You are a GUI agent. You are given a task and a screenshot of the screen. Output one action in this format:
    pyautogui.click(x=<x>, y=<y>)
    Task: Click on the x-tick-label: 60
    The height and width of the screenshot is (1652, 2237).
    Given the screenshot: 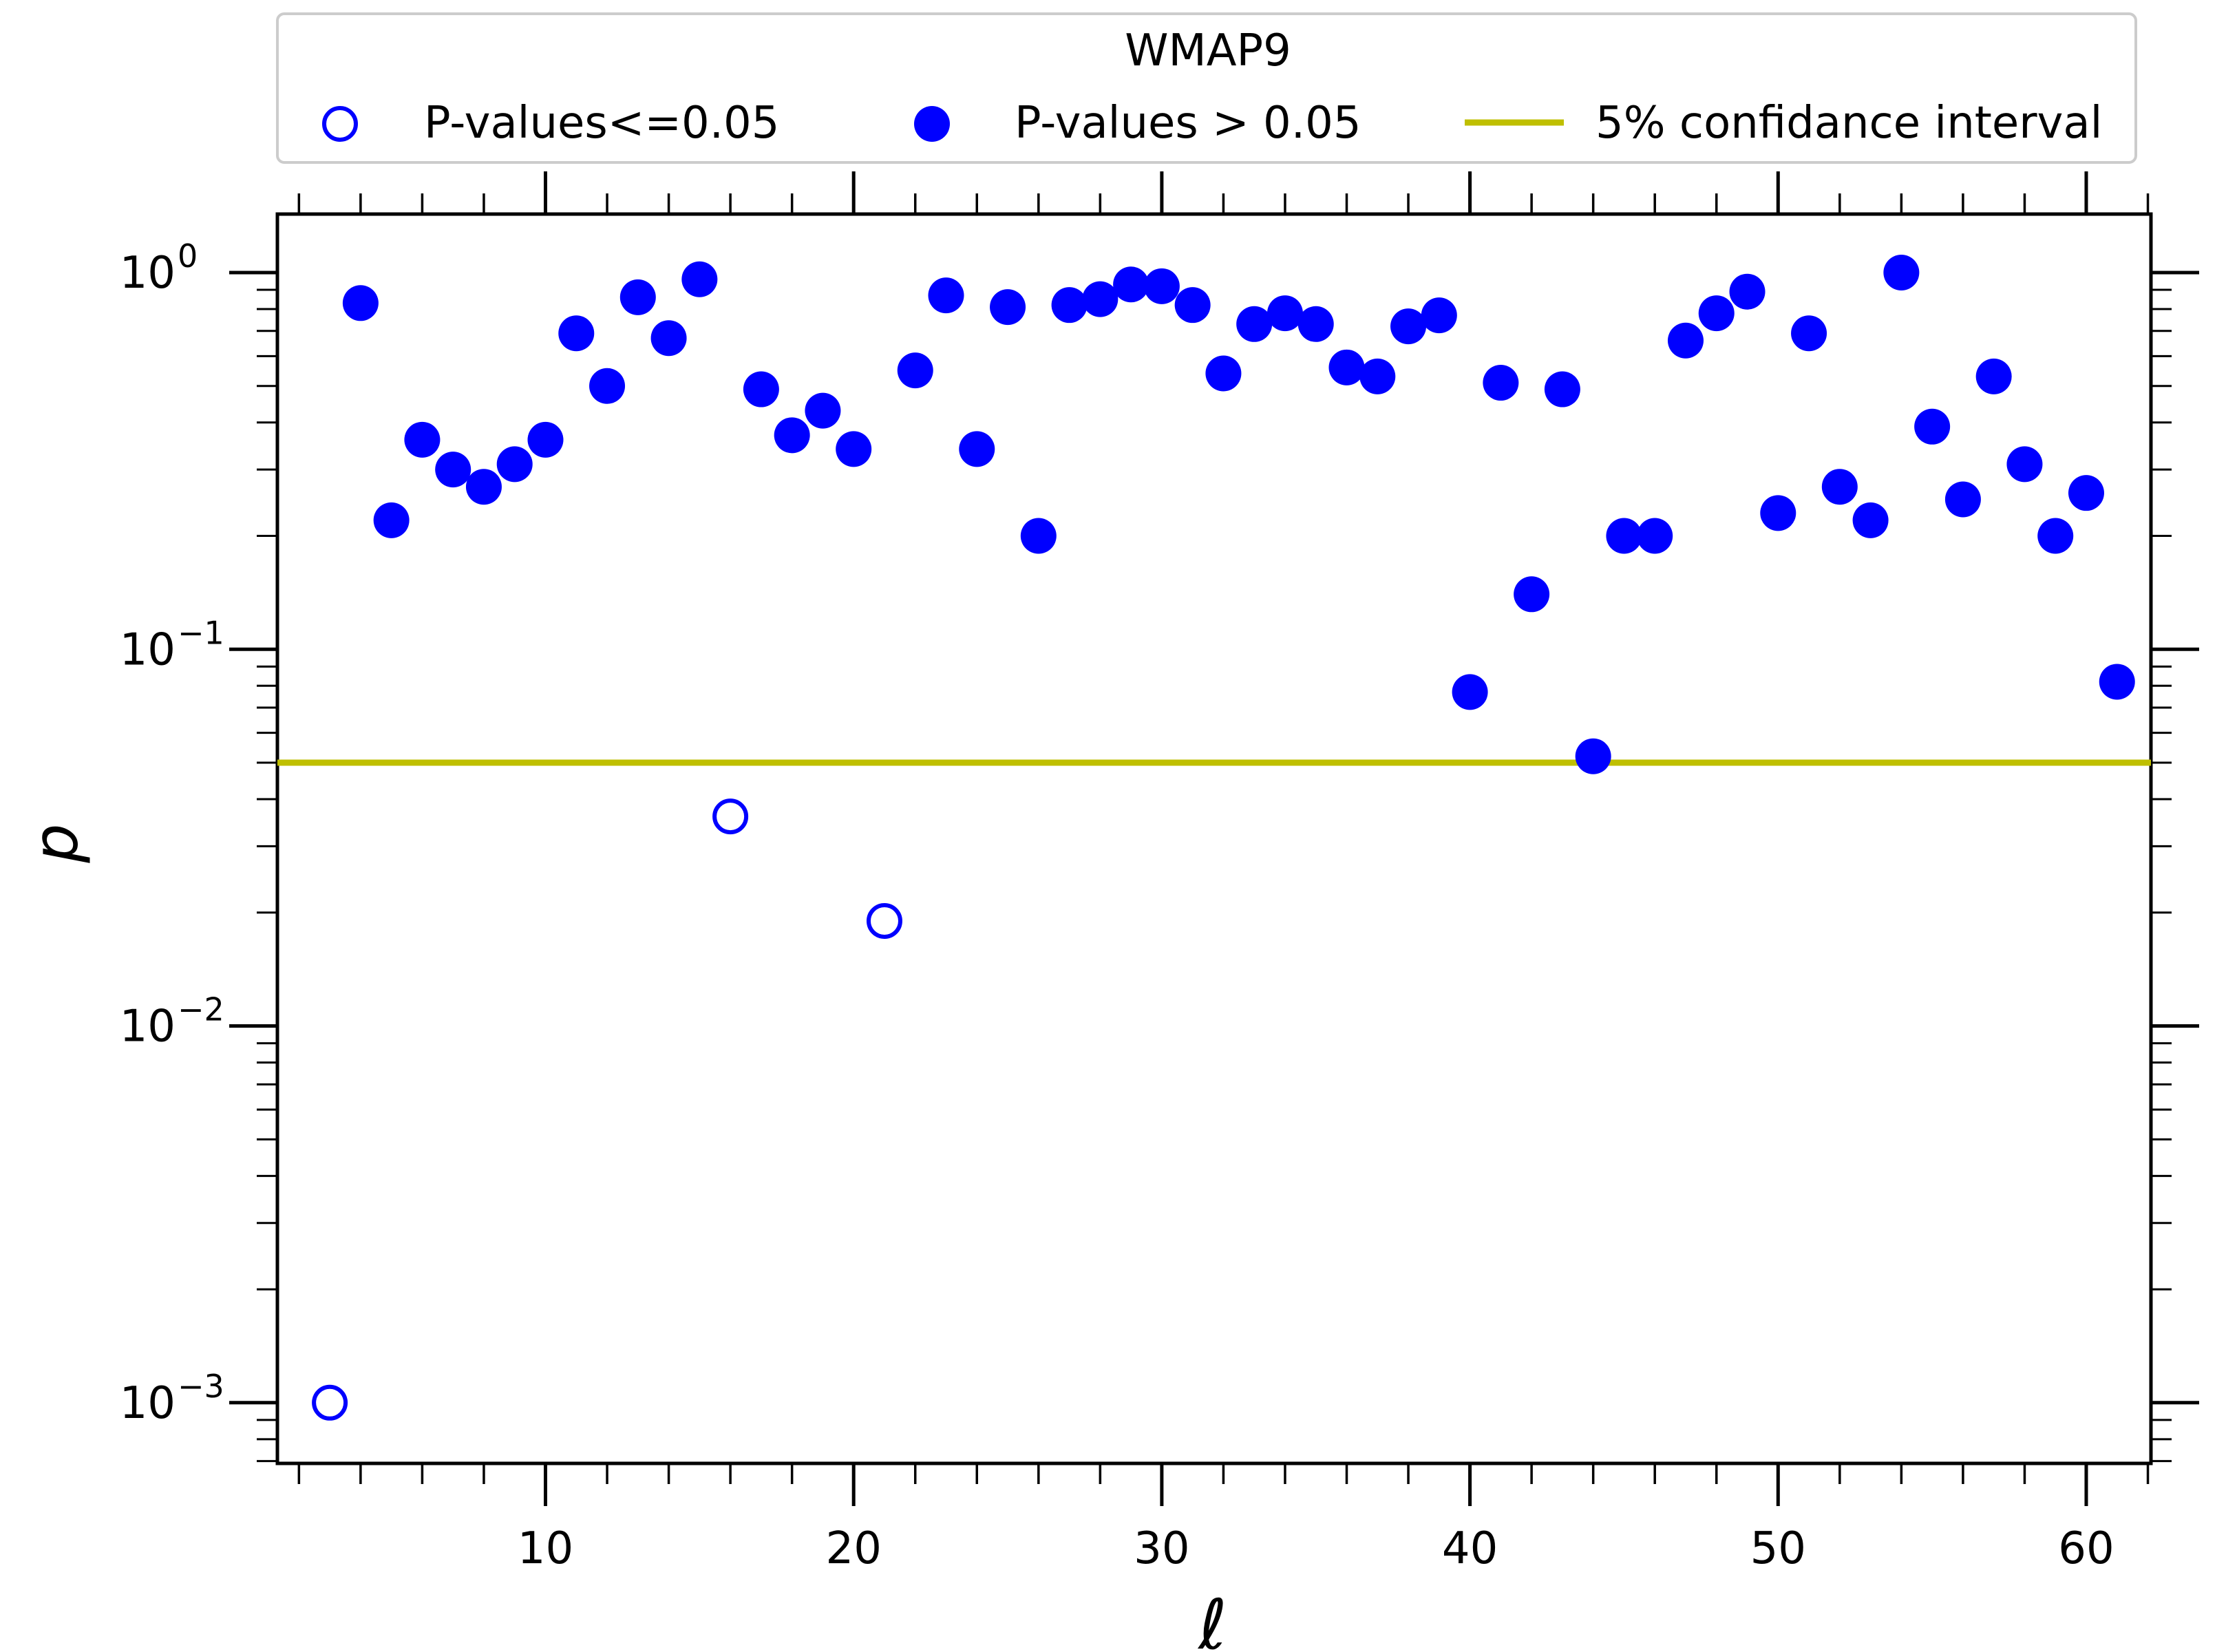 What is the action you would take?
    pyautogui.click(x=2086, y=1548)
    